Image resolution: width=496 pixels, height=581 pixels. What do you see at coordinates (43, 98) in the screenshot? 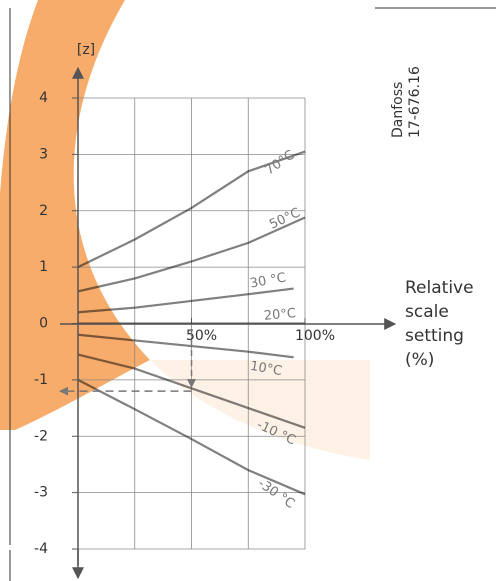
I see `y-tick-label: 4` at bounding box center [43, 98].